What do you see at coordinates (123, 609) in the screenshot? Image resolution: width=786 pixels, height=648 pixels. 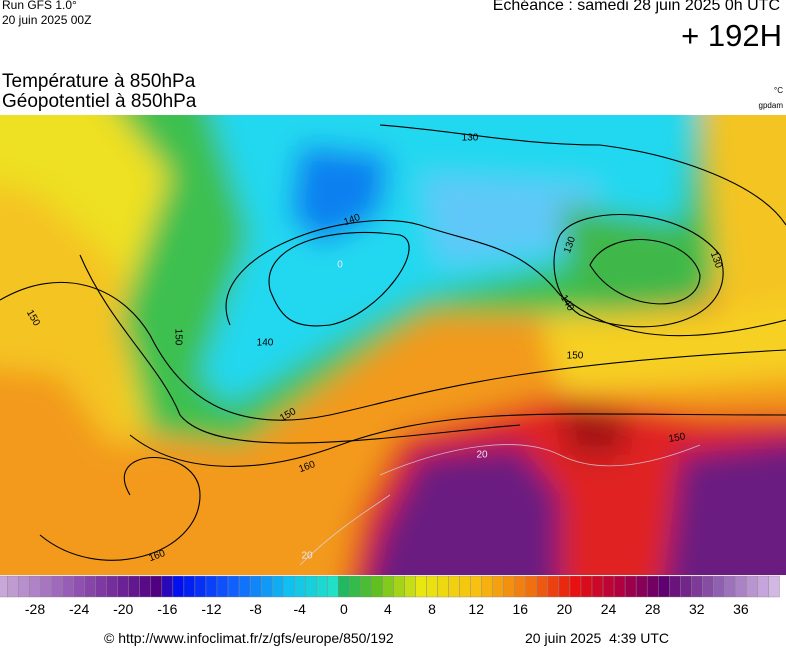 I see `colorbar-tick-label: -20` at bounding box center [123, 609].